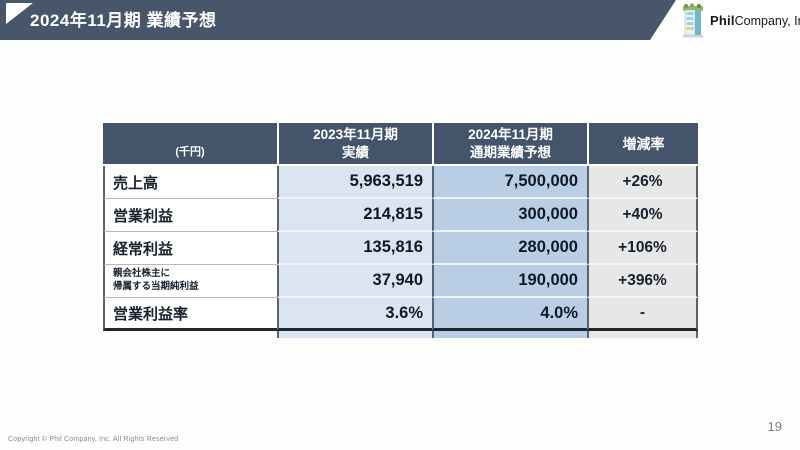  I want to click on row-net-income-actual: 37,940, so click(354, 281).